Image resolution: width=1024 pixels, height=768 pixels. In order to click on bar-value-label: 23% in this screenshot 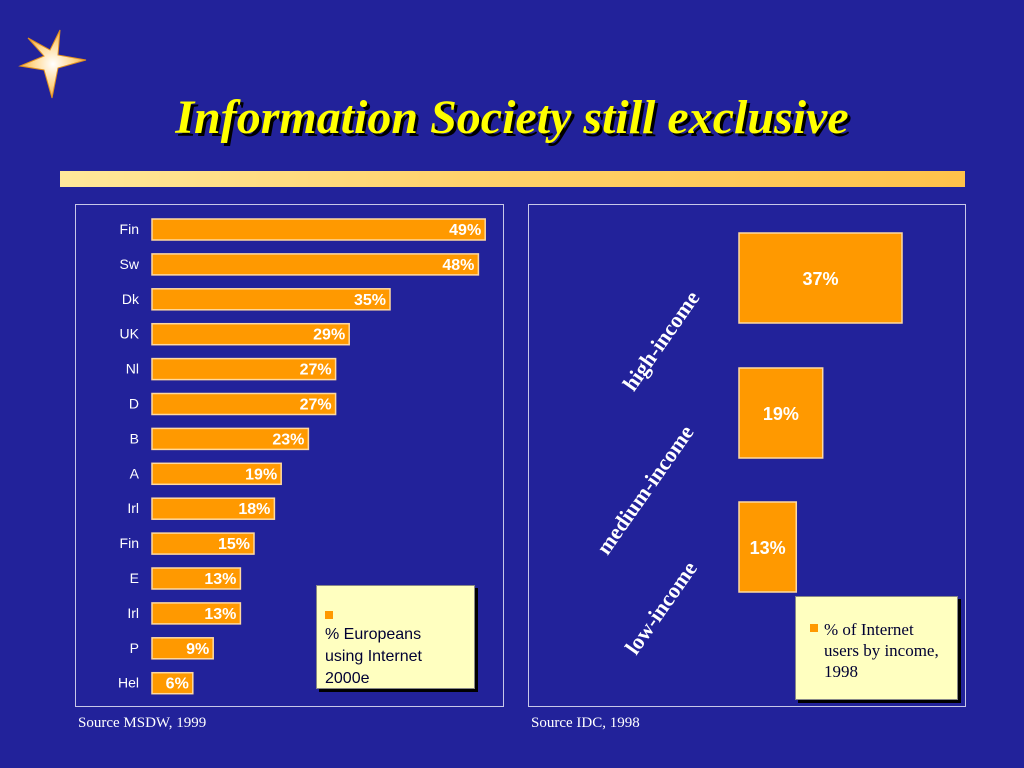, I will do `click(288, 439)`.